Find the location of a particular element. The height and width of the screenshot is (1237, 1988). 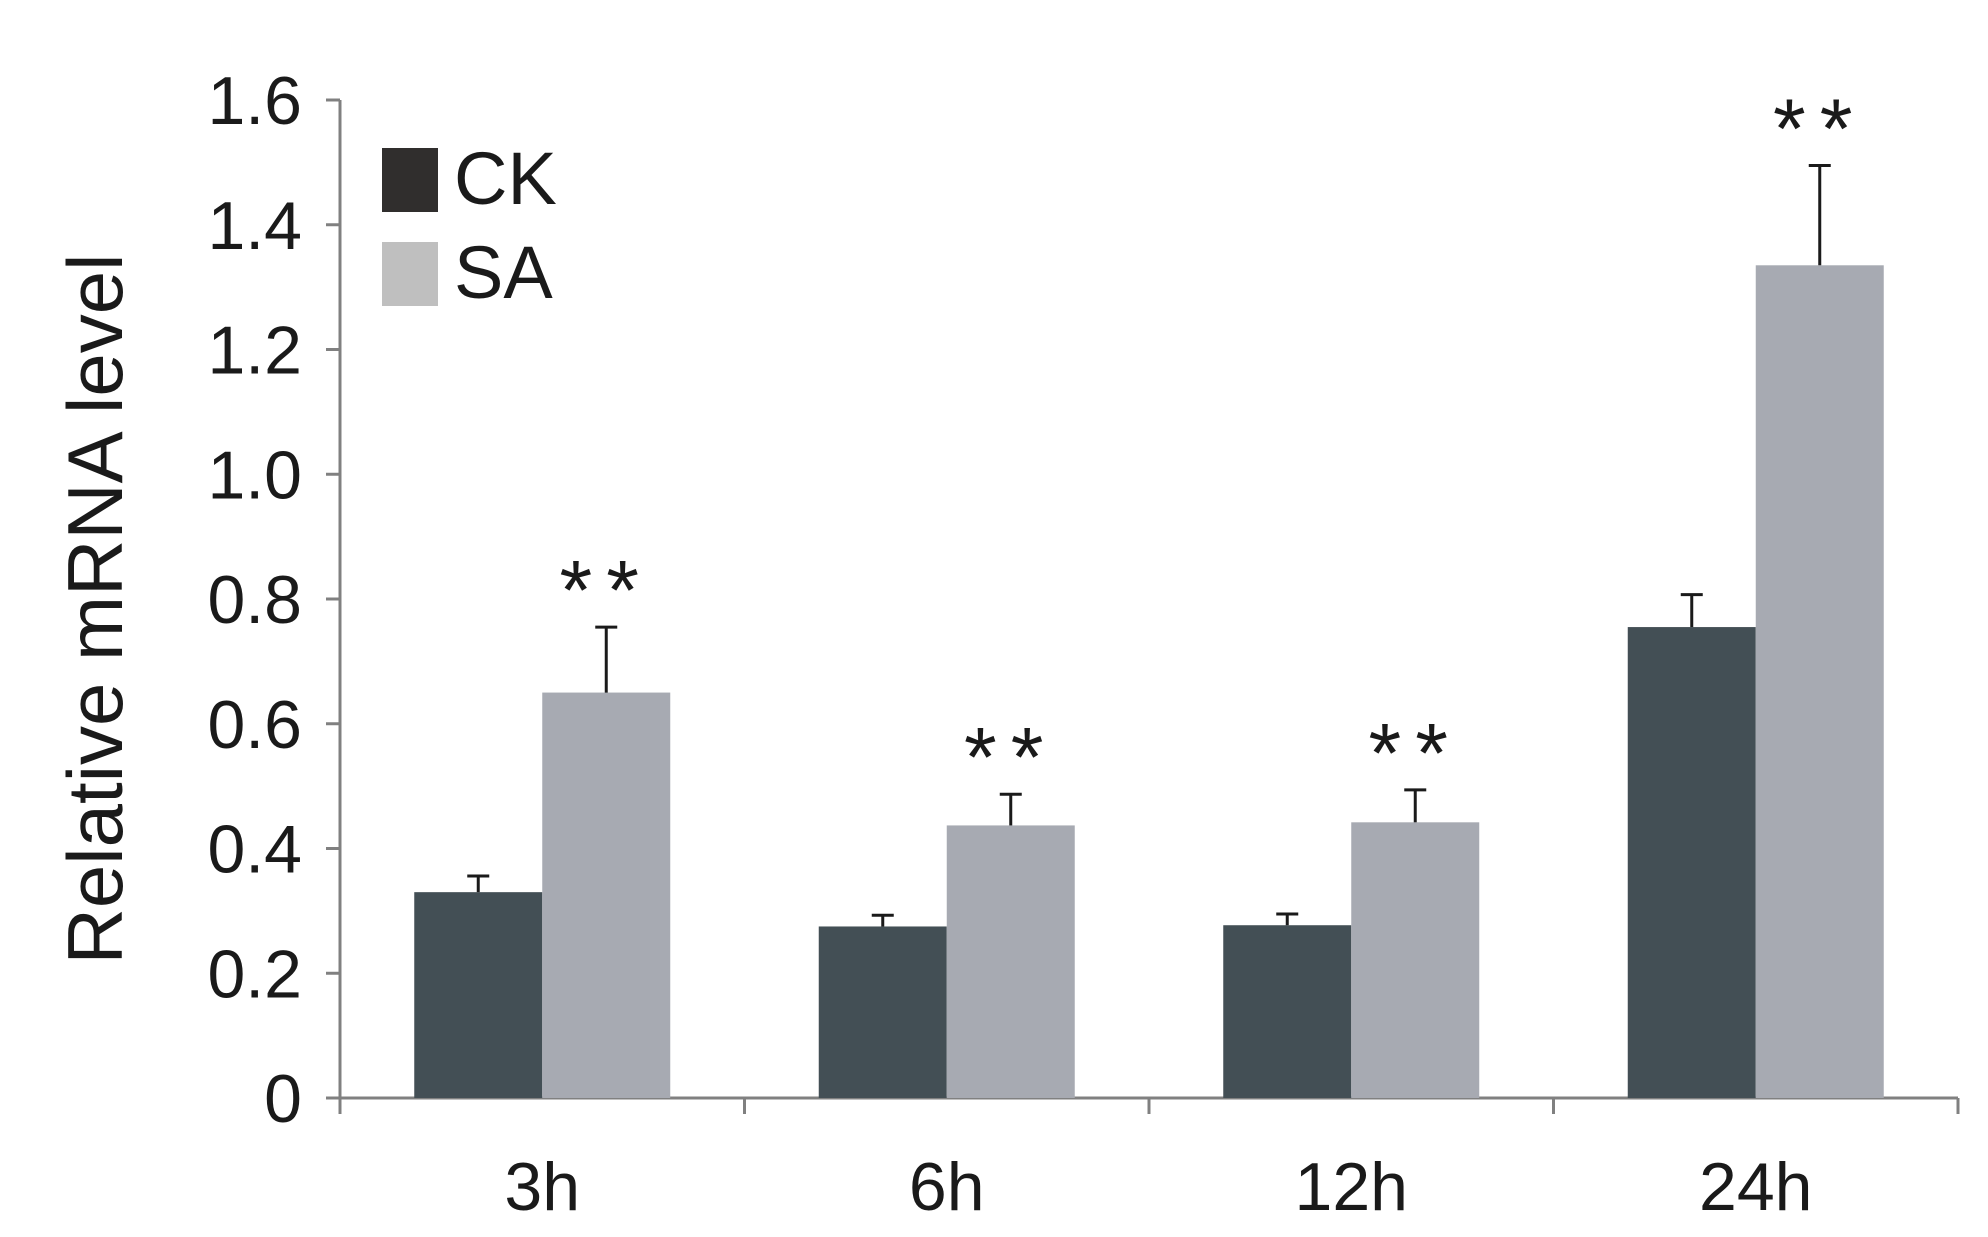

bar-ck-12h is located at coordinates (1287, 1011).